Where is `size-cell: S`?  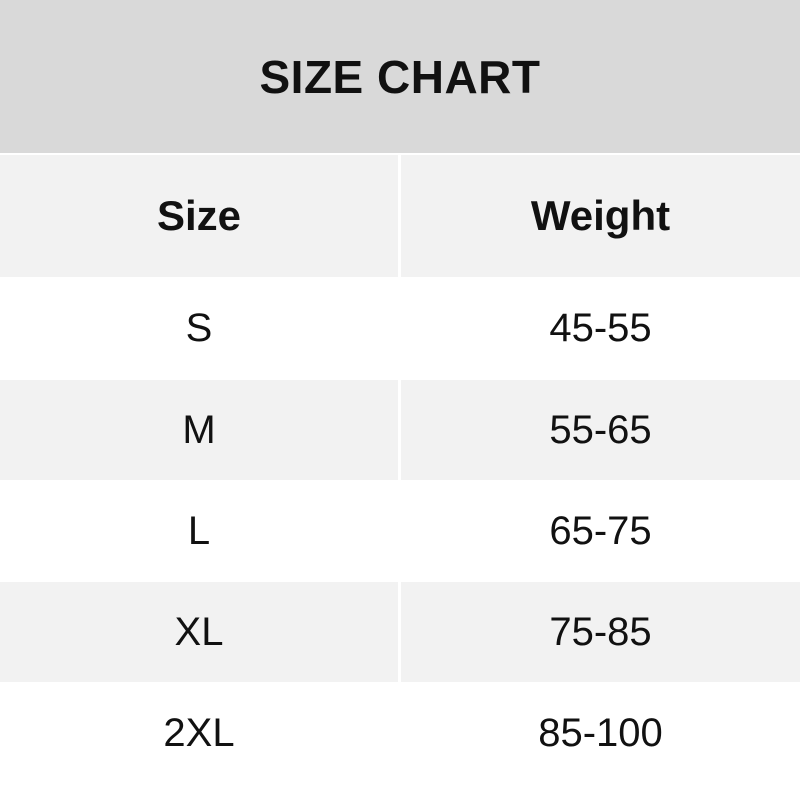 size-cell: S is located at coordinates (199, 328).